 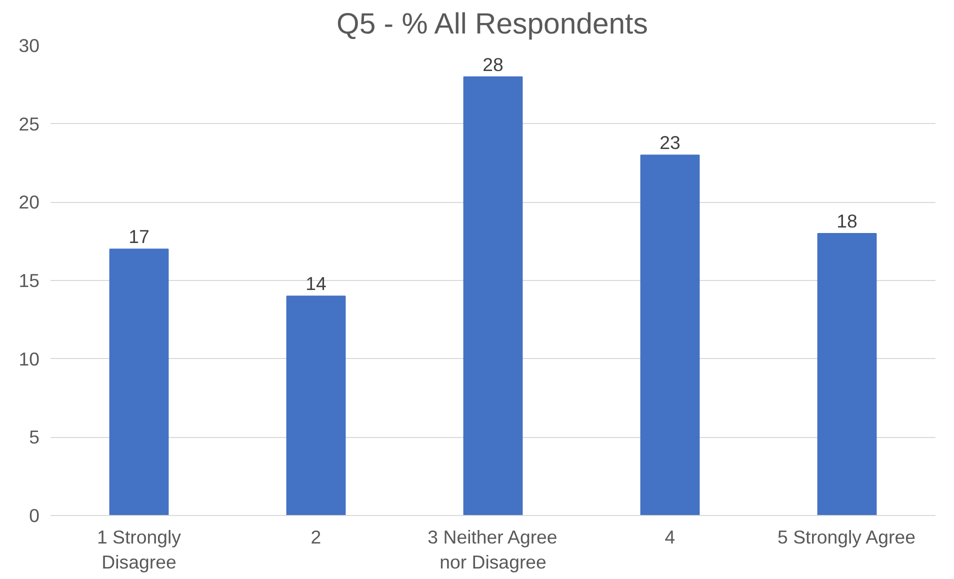 I want to click on y-tick-label: 20, so click(x=29, y=202).